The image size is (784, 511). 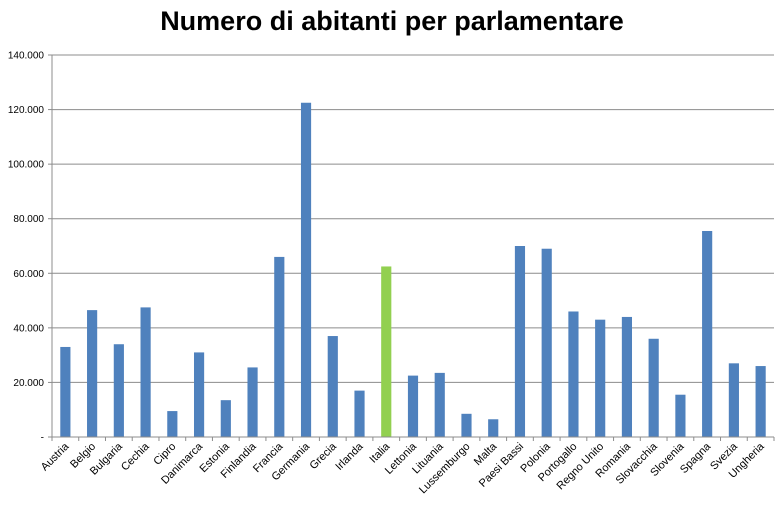 What do you see at coordinates (520, 341) in the screenshot?
I see `bar-paesi-bassi` at bounding box center [520, 341].